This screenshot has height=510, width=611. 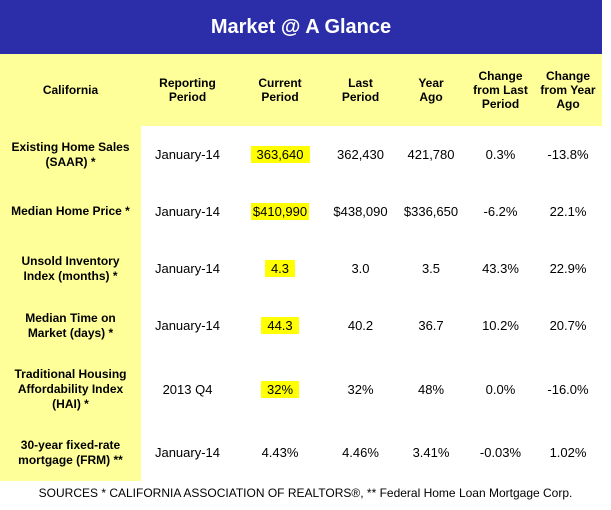 I want to click on change-year-value: 1.02%, so click(x=568, y=452).